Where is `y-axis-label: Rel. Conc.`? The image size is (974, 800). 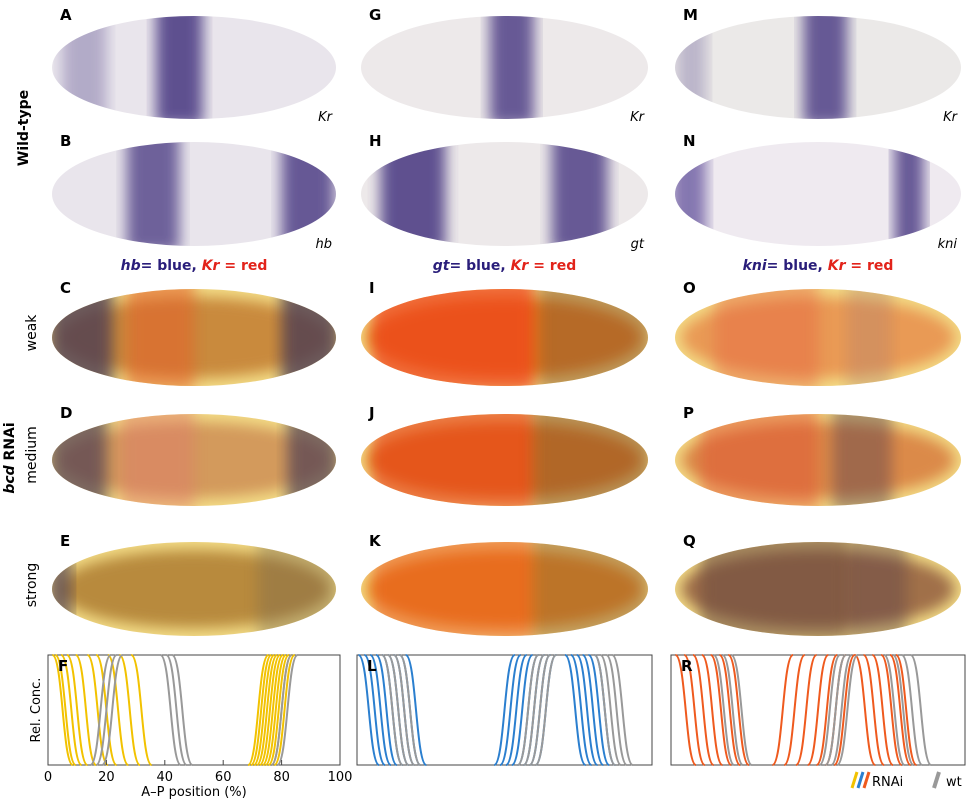 y-axis-label: Rel. Conc. is located at coordinates (36, 710).